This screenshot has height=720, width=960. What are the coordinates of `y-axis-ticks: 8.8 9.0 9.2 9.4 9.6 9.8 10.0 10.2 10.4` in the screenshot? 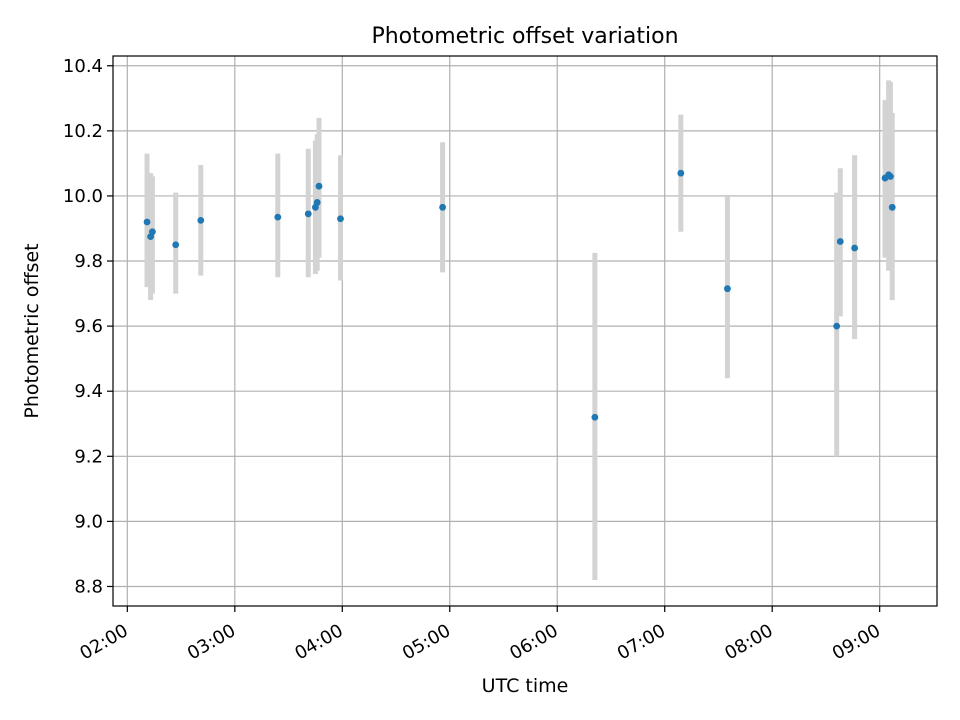 It's located at (88, 326).